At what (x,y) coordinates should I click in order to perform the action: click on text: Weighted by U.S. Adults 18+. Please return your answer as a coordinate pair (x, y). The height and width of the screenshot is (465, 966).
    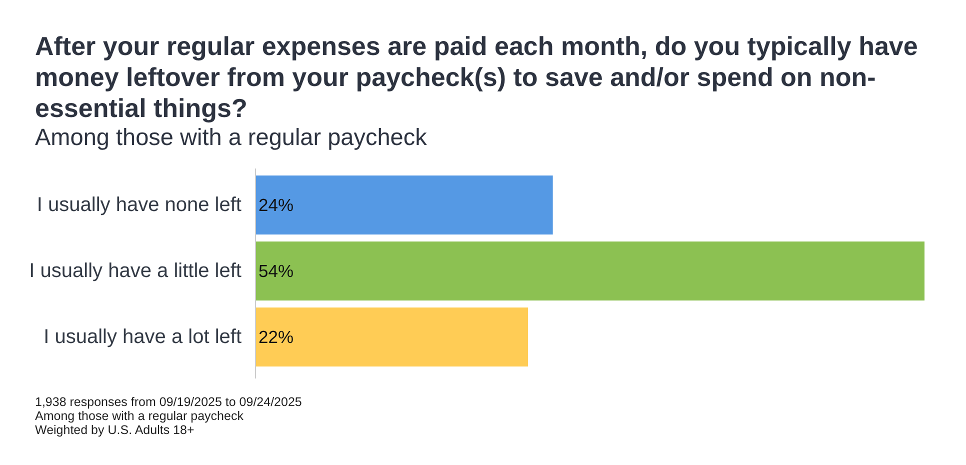
    Looking at the image, I should click on (115, 430).